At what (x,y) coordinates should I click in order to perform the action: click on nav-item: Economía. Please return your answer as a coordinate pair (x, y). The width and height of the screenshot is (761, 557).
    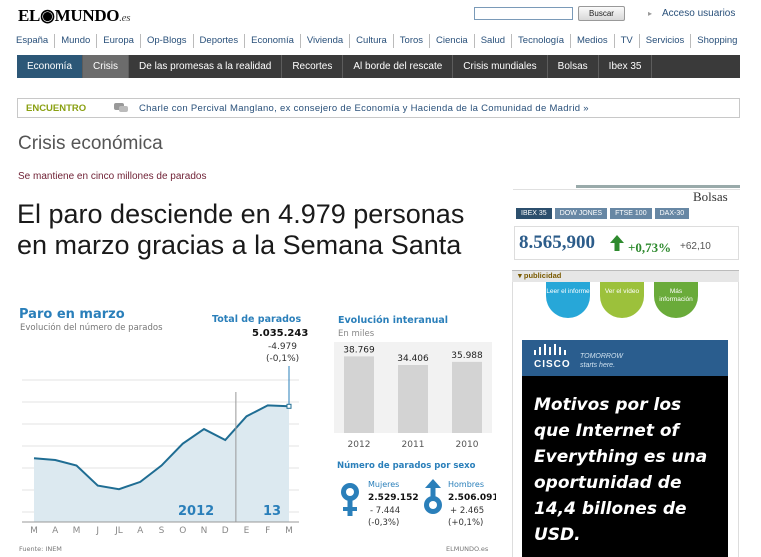
    Looking at the image, I should click on (272, 41).